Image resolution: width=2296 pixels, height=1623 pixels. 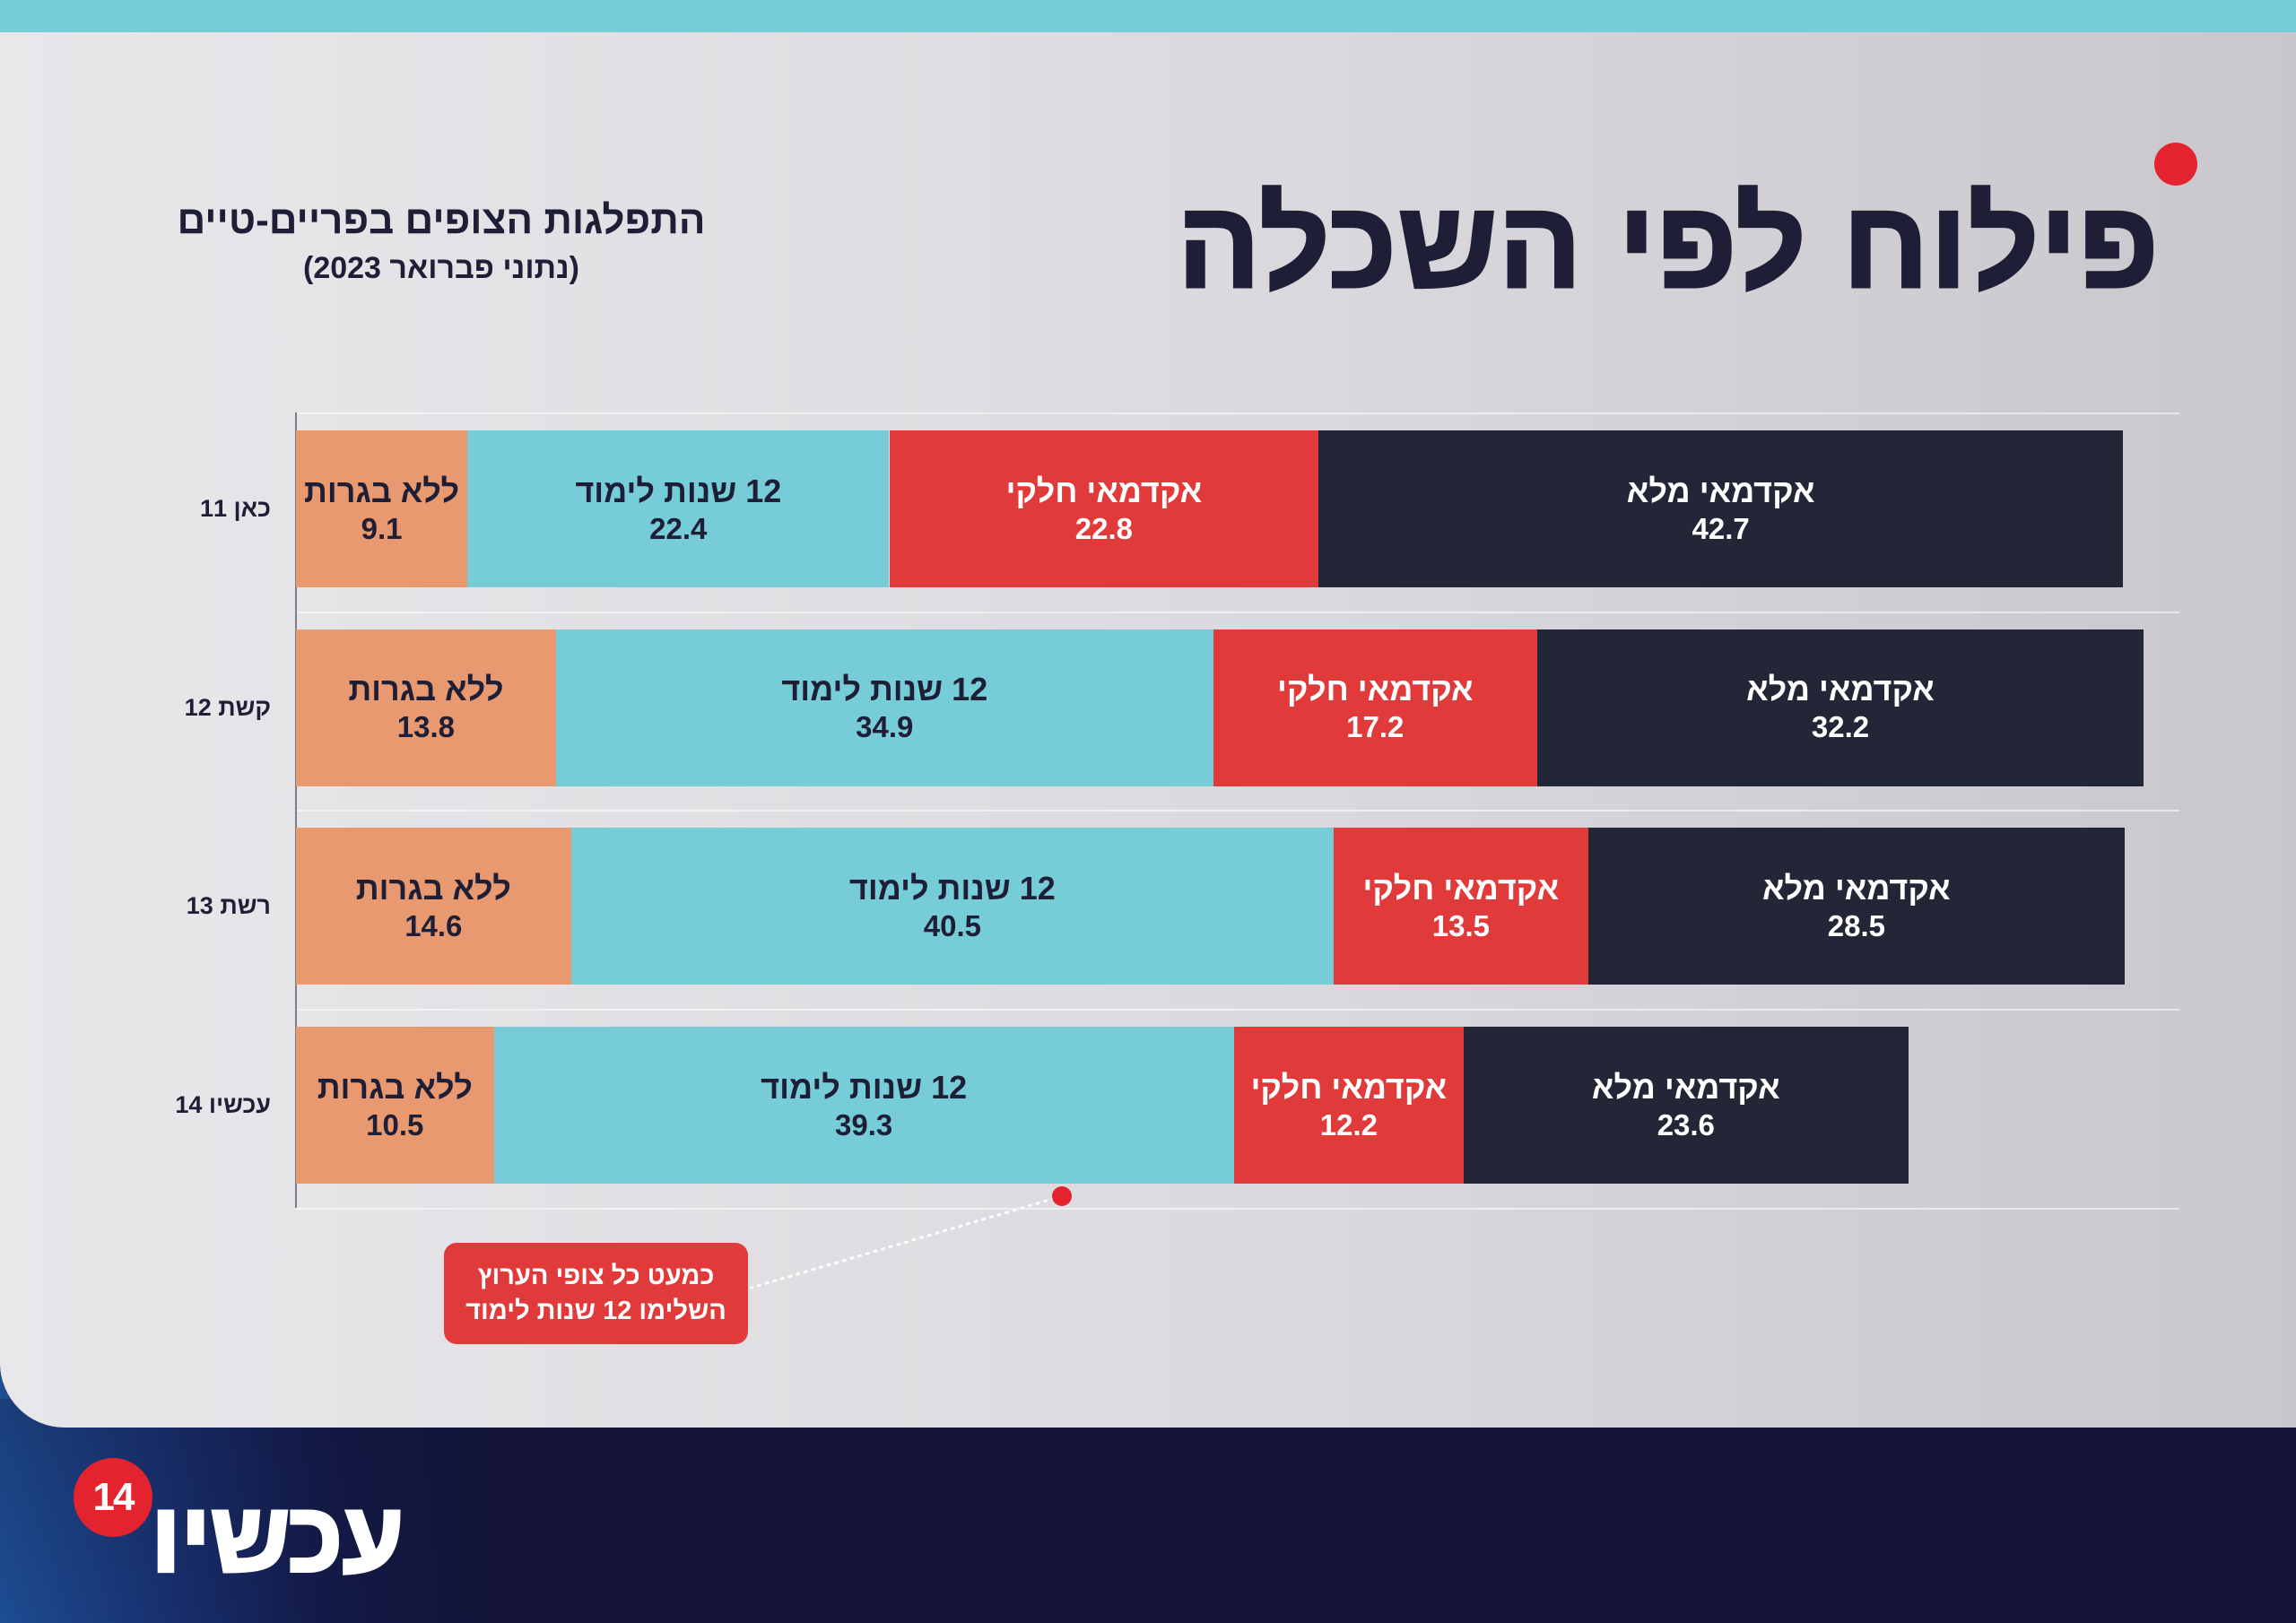 What do you see at coordinates (1856, 925) in the screenshot?
I see `segment-value: 28.5` at bounding box center [1856, 925].